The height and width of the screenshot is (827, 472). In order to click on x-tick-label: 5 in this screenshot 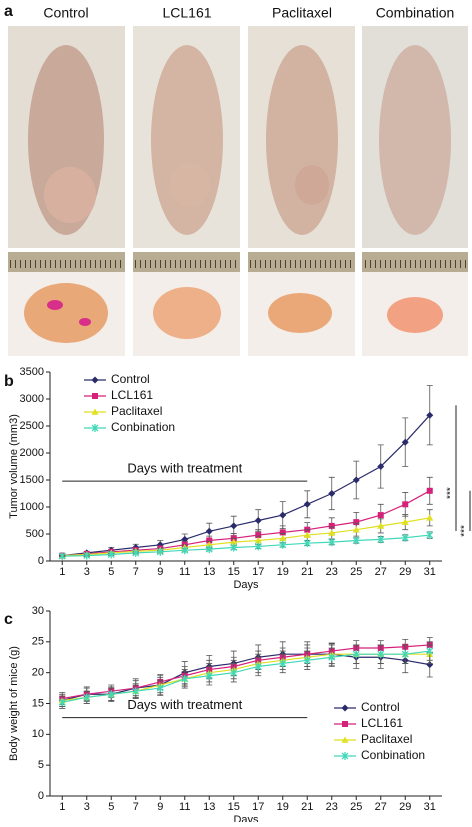, I will do `click(111, 807)`.